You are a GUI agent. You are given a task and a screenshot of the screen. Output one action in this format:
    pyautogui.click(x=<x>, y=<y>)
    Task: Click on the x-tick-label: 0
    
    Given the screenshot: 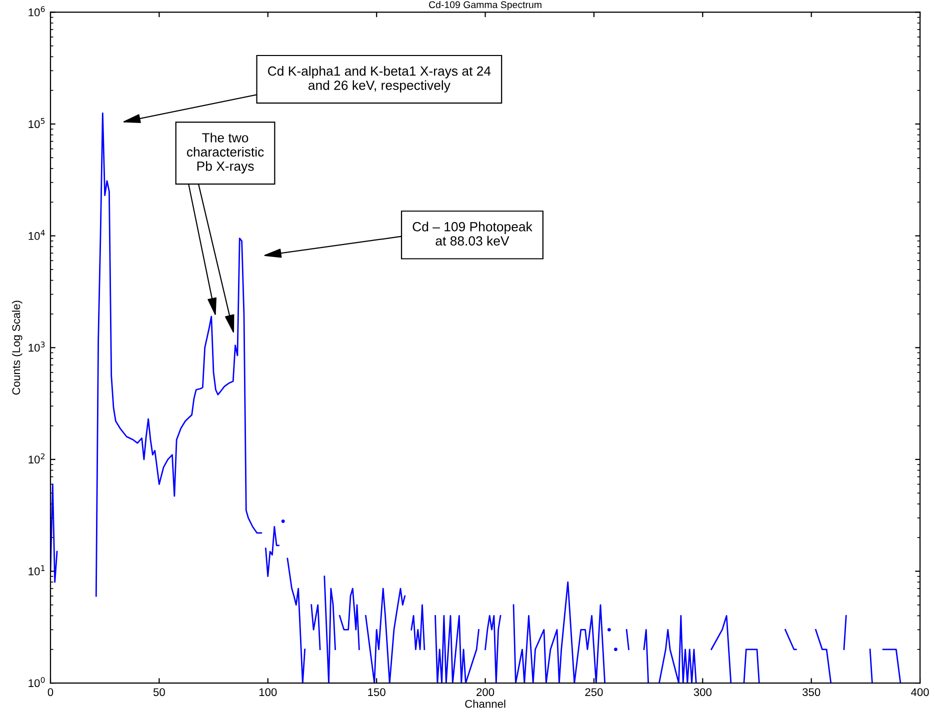 What is the action you would take?
    pyautogui.click(x=51, y=692)
    